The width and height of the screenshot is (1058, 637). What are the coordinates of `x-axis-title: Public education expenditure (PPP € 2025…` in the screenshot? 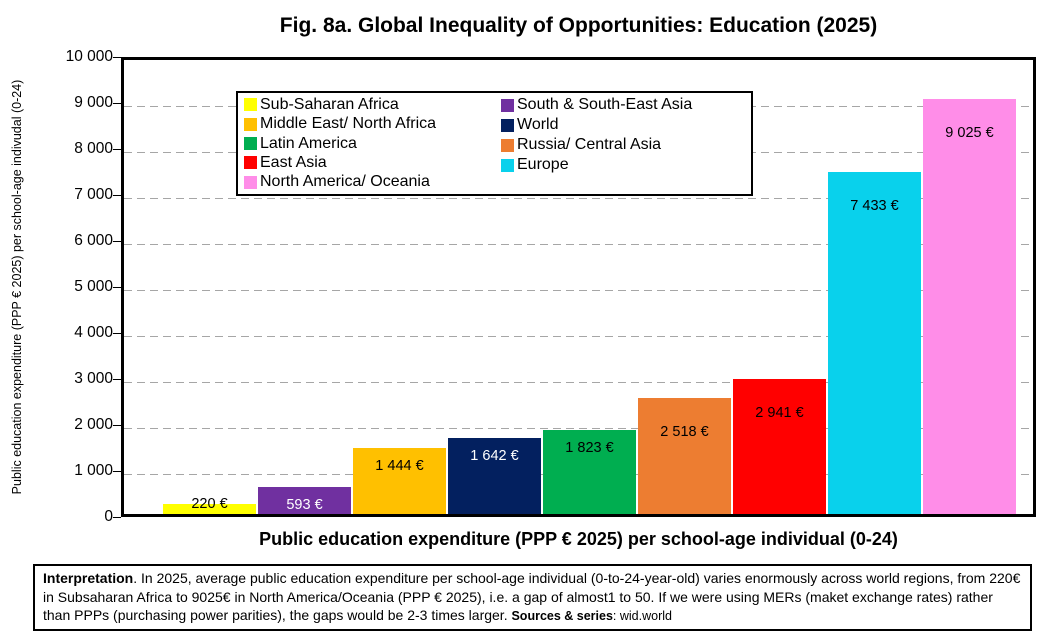 It's located at (578, 539).